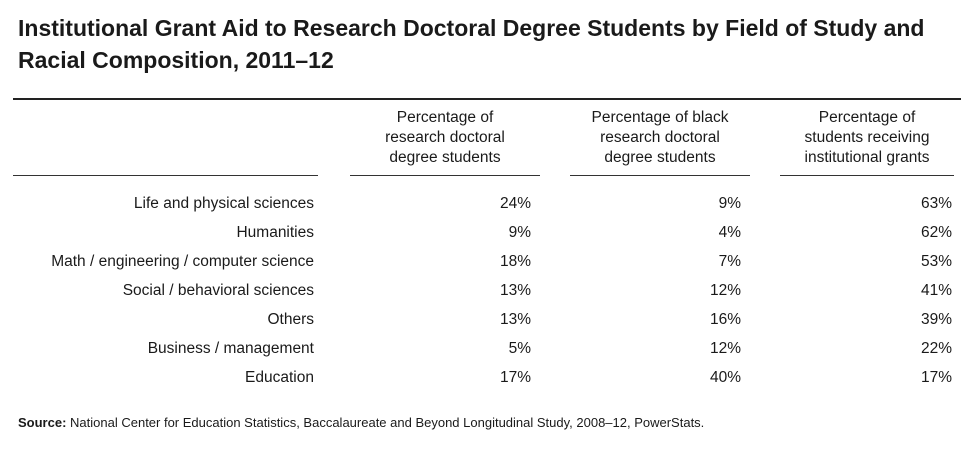 The height and width of the screenshot is (450, 974). I want to click on table-cell: 53%, so click(936, 261).